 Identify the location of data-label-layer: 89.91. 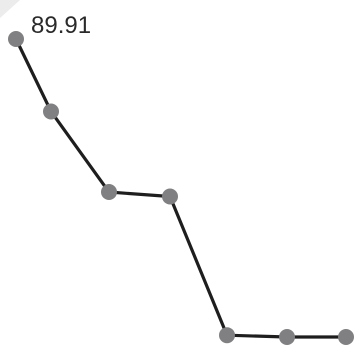
(61, 25).